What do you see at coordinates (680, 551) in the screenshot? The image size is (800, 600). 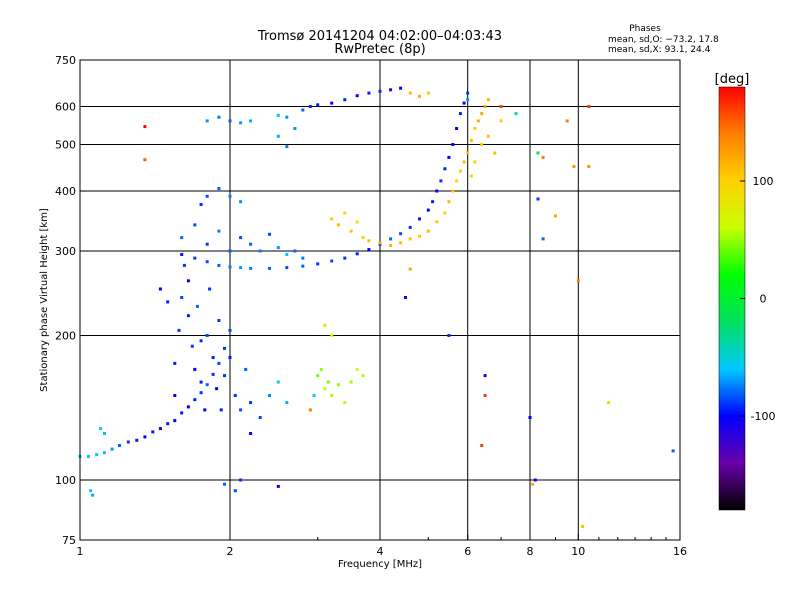 I see `x-tick-label: 16` at bounding box center [680, 551].